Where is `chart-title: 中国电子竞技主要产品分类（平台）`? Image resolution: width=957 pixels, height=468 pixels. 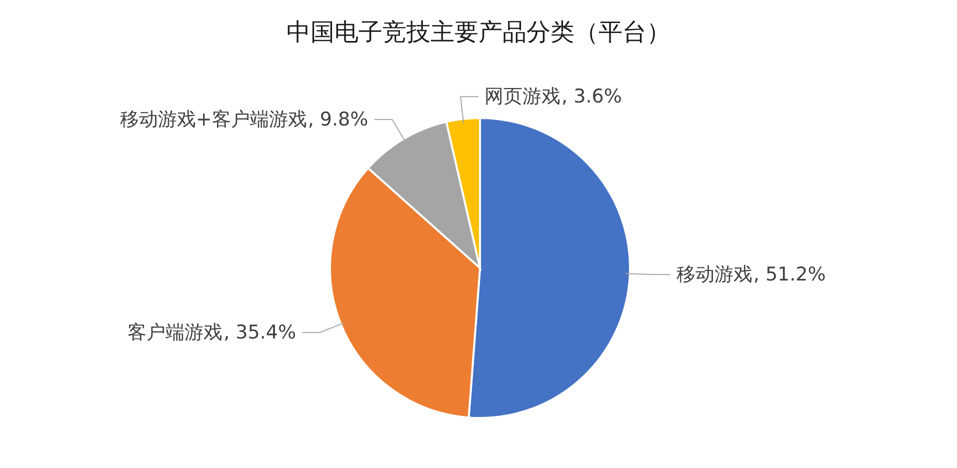
chart-title: 中国电子竞技主要产品分类（平台） is located at coordinates (478, 32).